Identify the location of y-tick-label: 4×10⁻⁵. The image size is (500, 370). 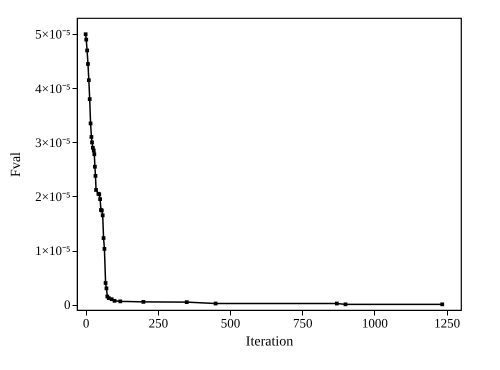
(52, 88).